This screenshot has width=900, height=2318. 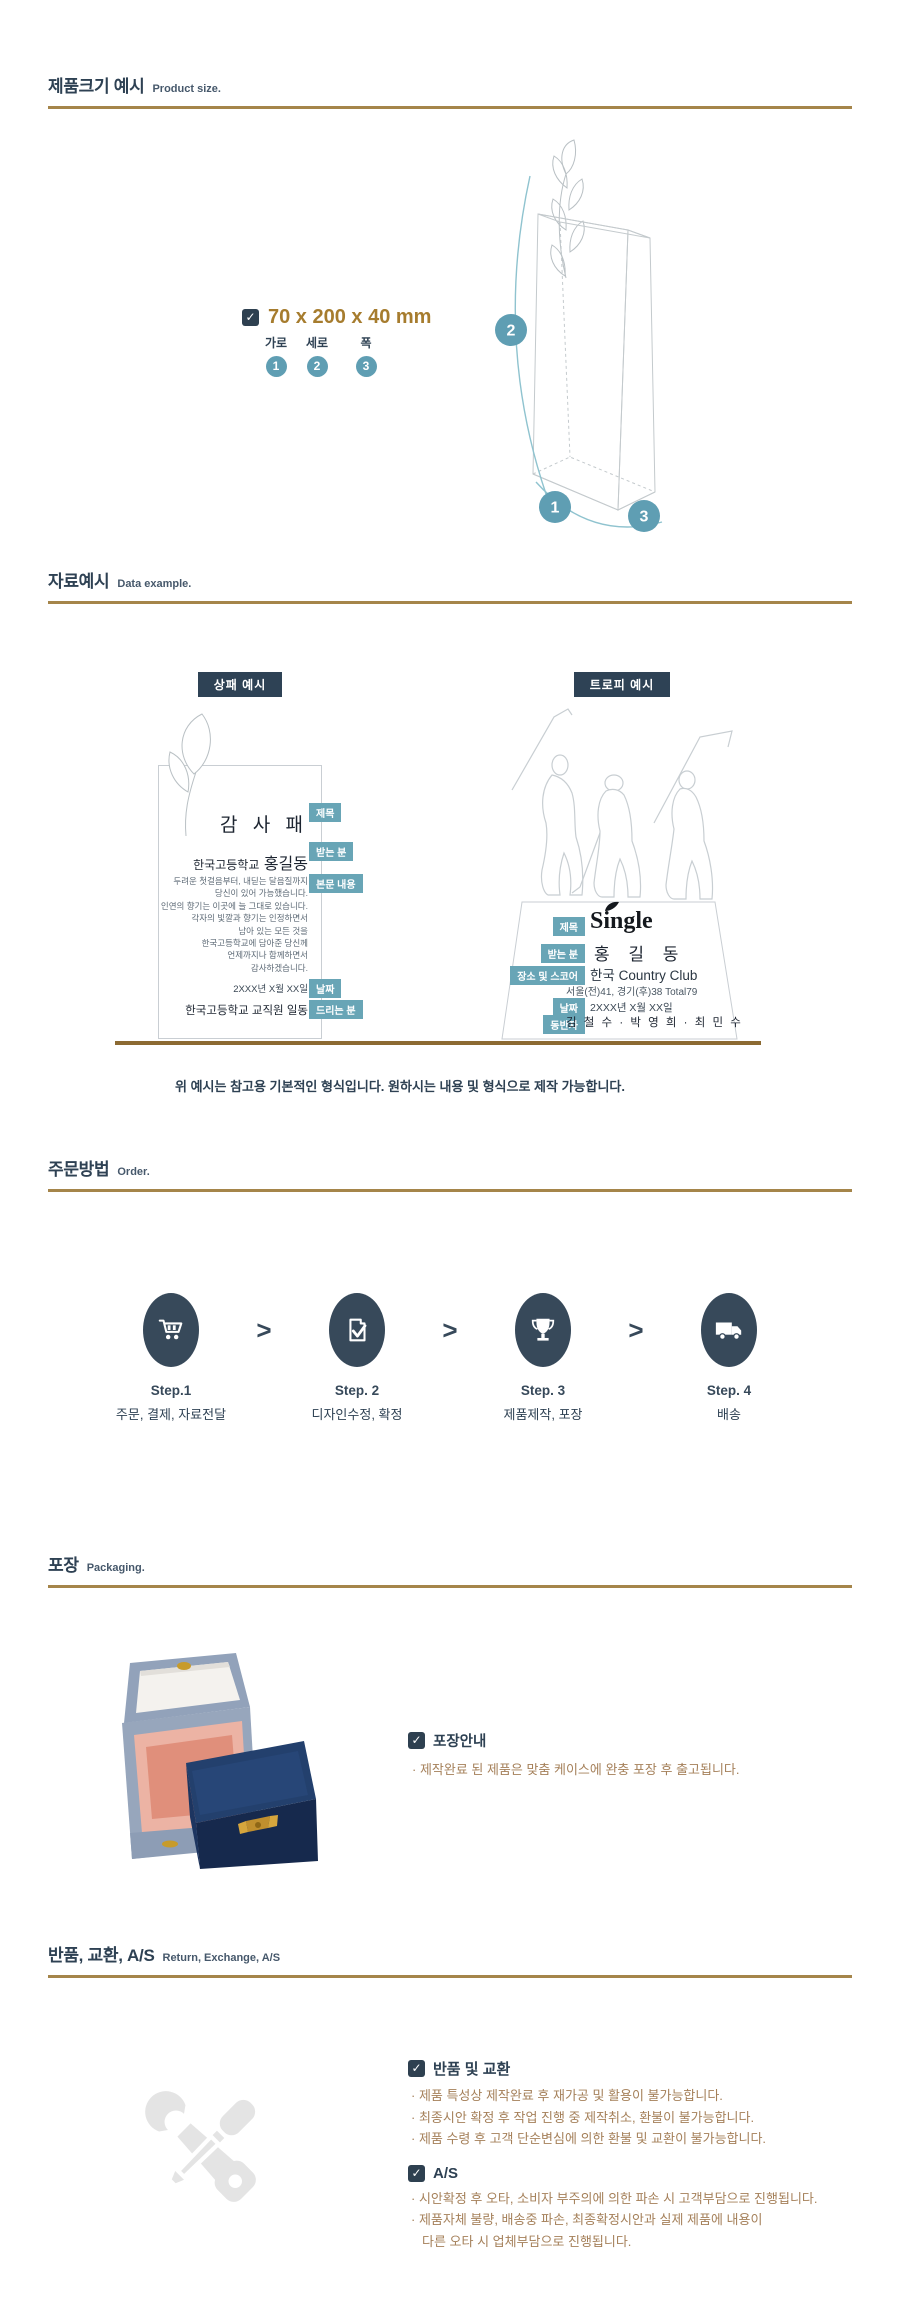 What do you see at coordinates (221, 1958) in the screenshot?
I see `section-subtitle-en: Return, Exchange, A/S` at bounding box center [221, 1958].